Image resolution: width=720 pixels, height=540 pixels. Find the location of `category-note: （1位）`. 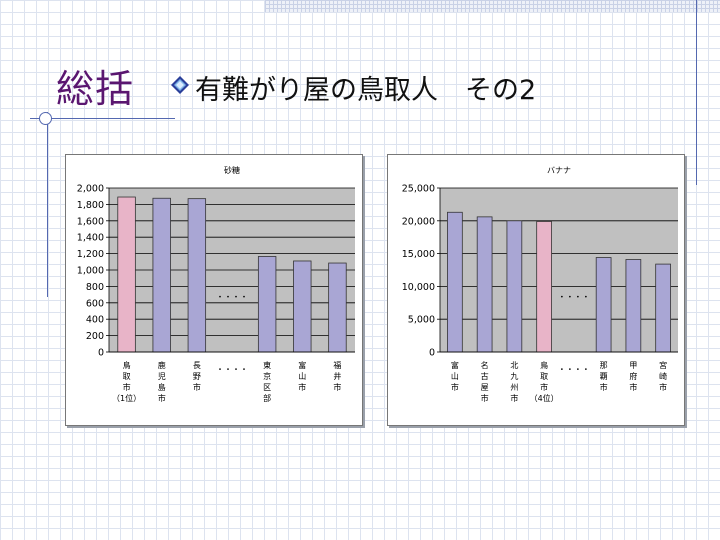

category-note: （1位） is located at coordinates (126, 398).